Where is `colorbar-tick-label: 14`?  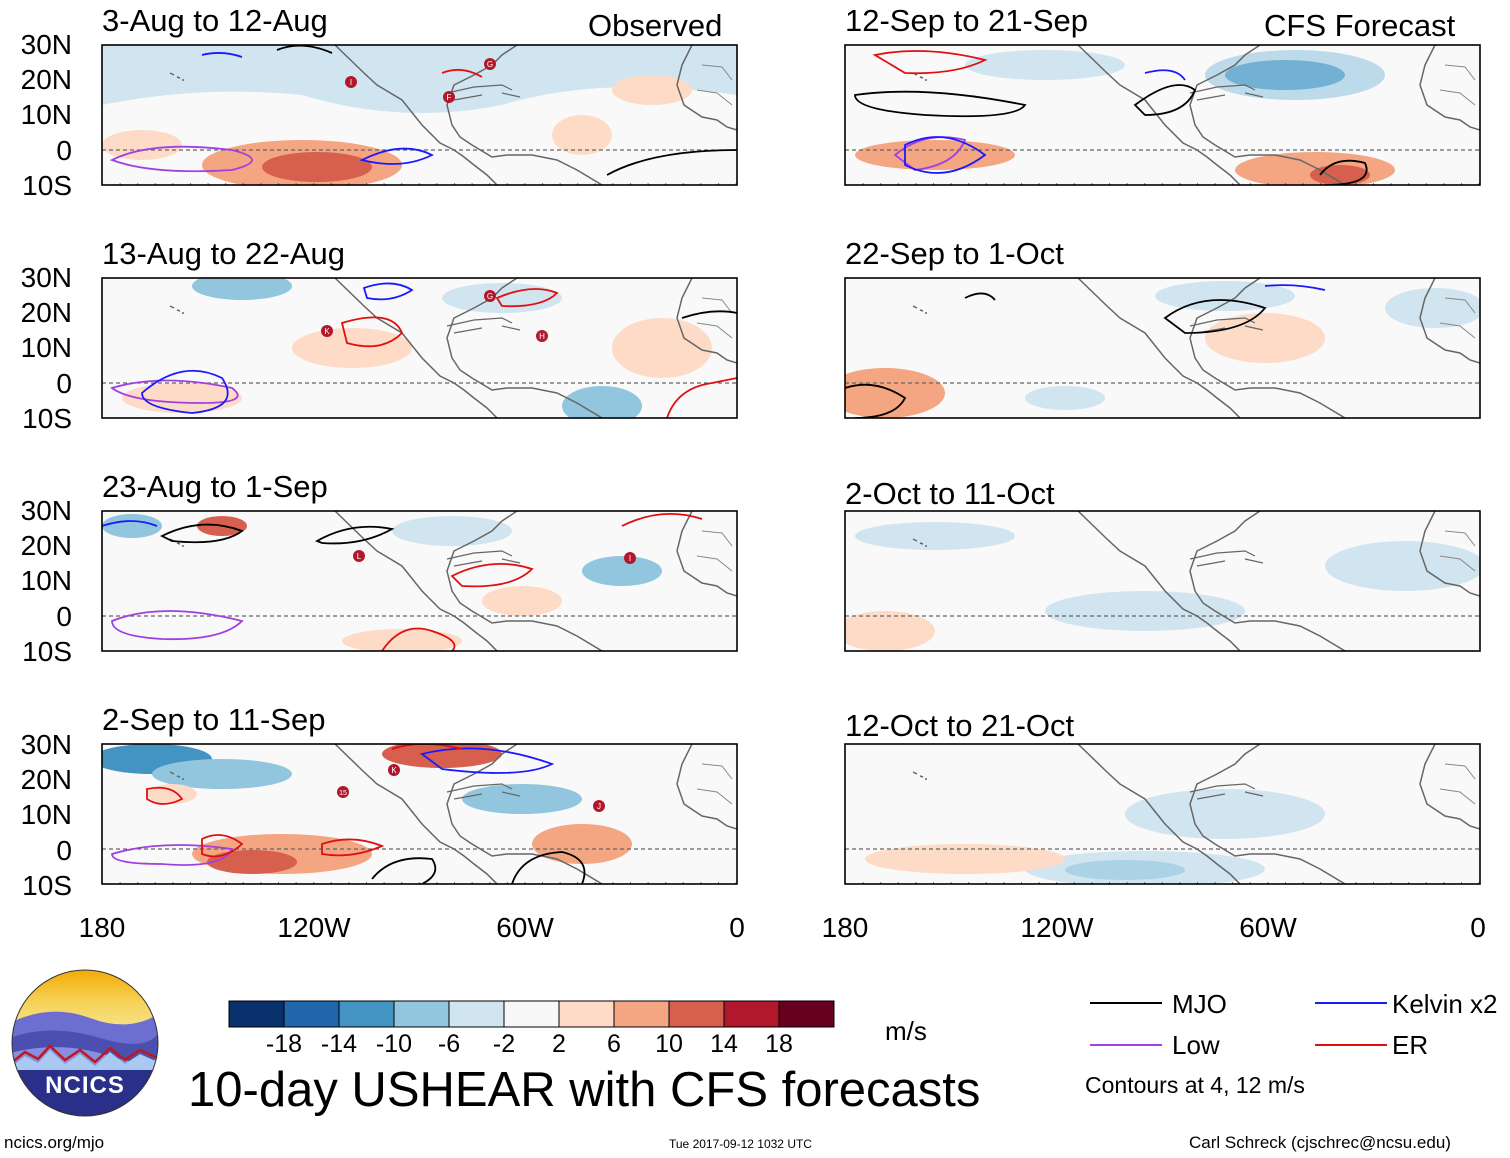 colorbar-tick-label: 14 is located at coordinates (724, 1044).